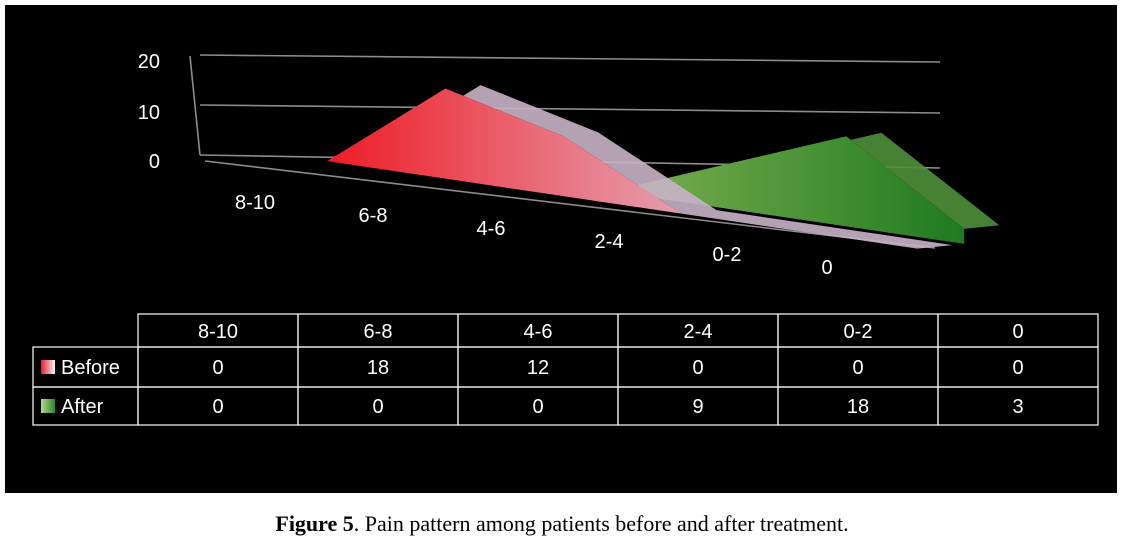 The image size is (1124, 545). I want to click on table-cell, so click(1018, 406).